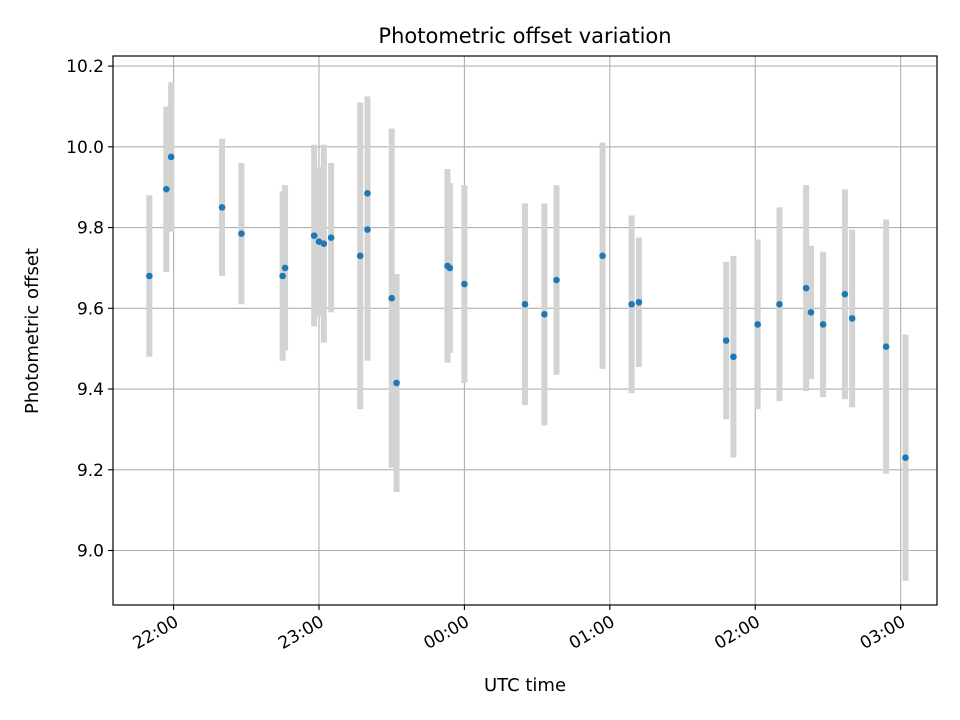  I want to click on y-tick-label: 9.0, so click(90, 552).